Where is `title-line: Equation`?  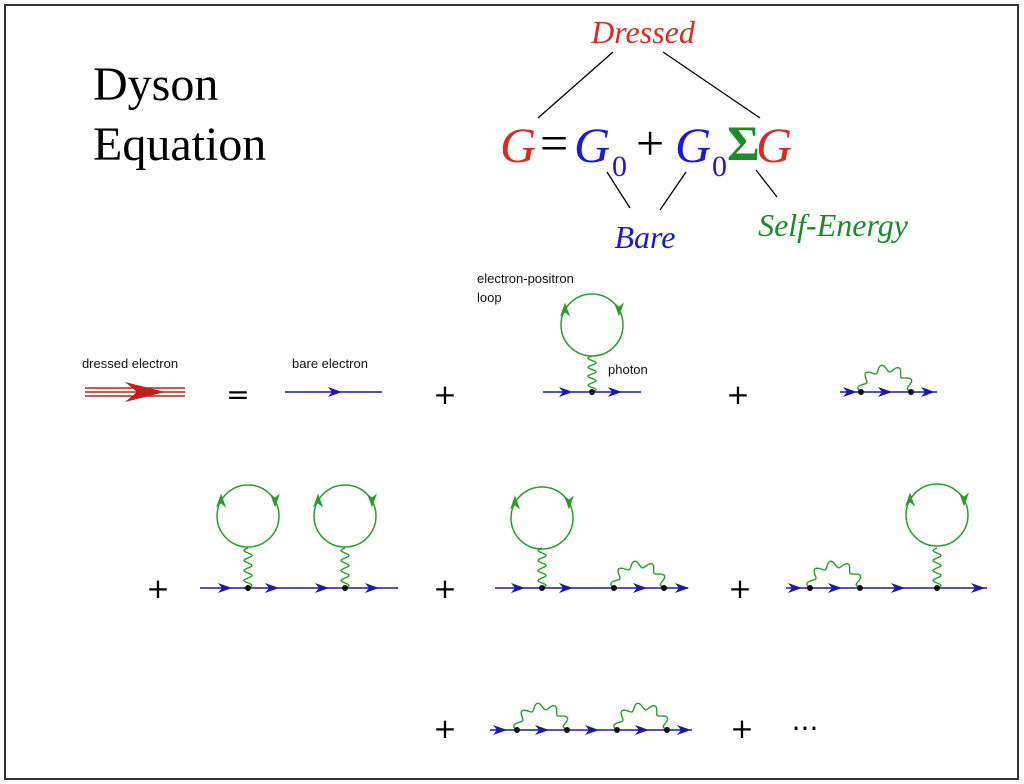
title-line: Equation is located at coordinates (179, 144).